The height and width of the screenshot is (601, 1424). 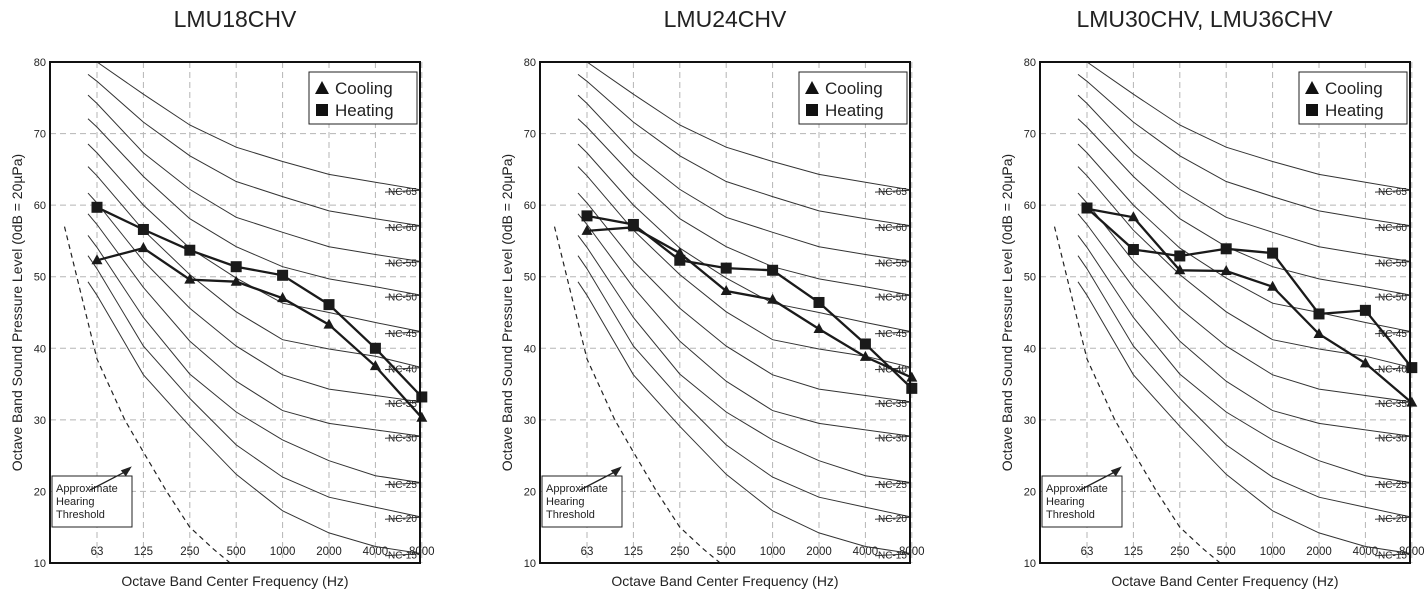 What do you see at coordinates (1319, 552) in the screenshot?
I see `x-tick-label: 2000` at bounding box center [1319, 552].